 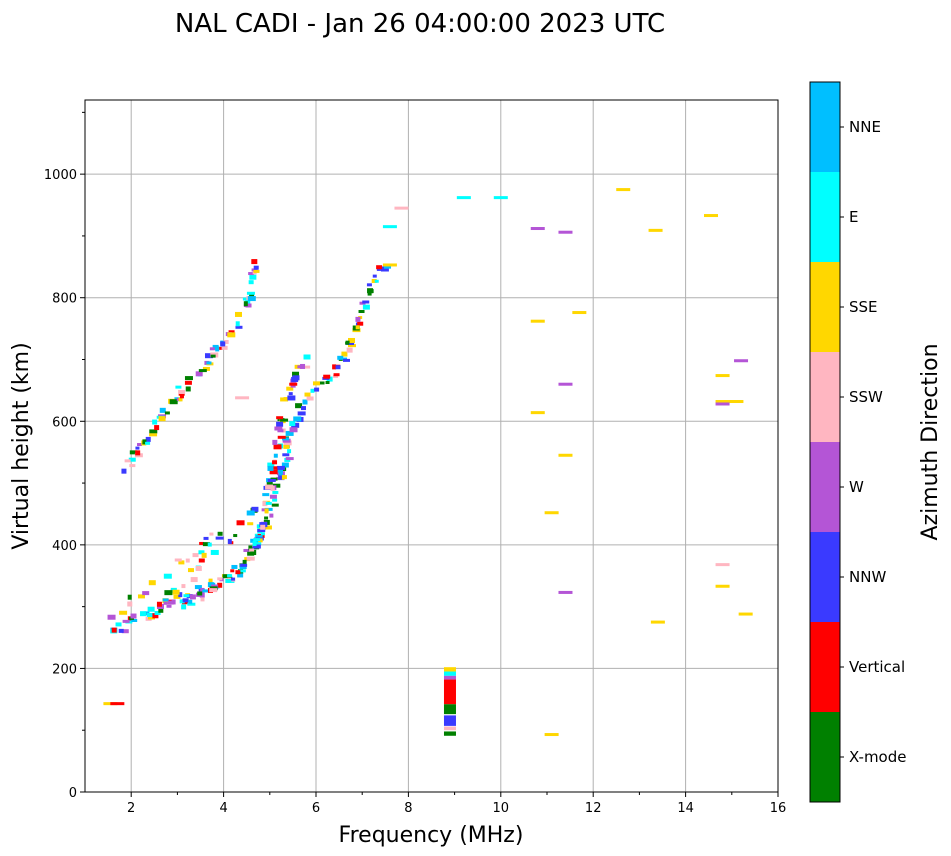 What do you see at coordinates (21, 445) in the screenshot?
I see `y-axis-label: Virtual height (km)` at bounding box center [21, 445].